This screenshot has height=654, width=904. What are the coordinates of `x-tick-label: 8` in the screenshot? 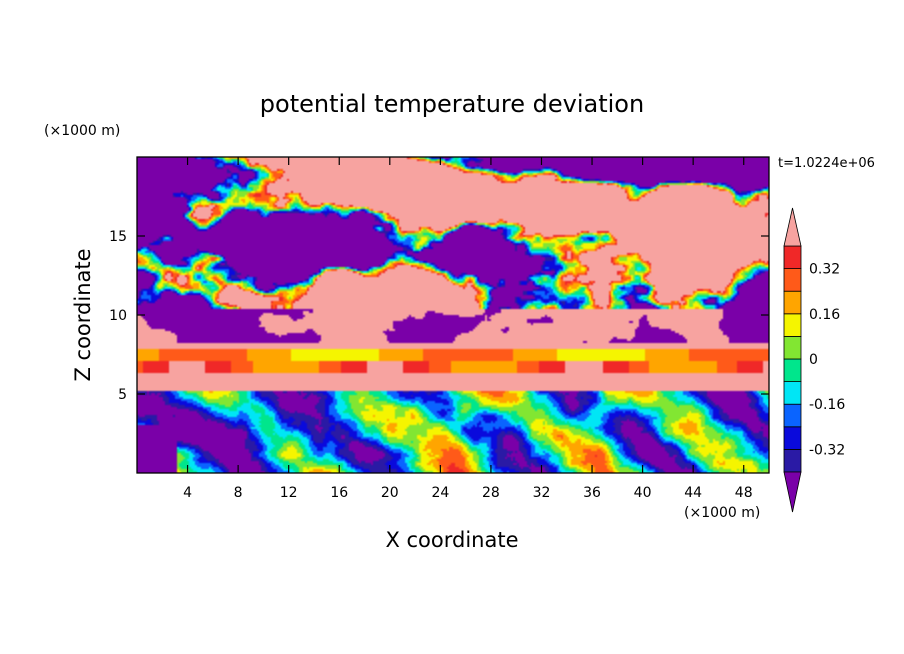 It's located at (238, 493).